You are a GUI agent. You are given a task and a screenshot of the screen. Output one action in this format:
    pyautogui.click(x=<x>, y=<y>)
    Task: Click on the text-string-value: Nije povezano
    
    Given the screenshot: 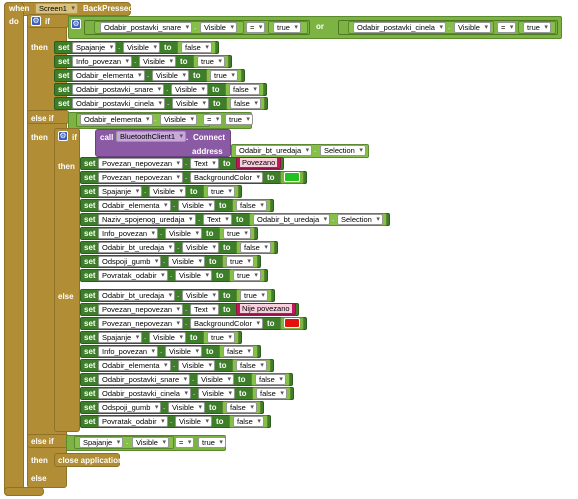 What is the action you would take?
    pyautogui.click(x=266, y=308)
    